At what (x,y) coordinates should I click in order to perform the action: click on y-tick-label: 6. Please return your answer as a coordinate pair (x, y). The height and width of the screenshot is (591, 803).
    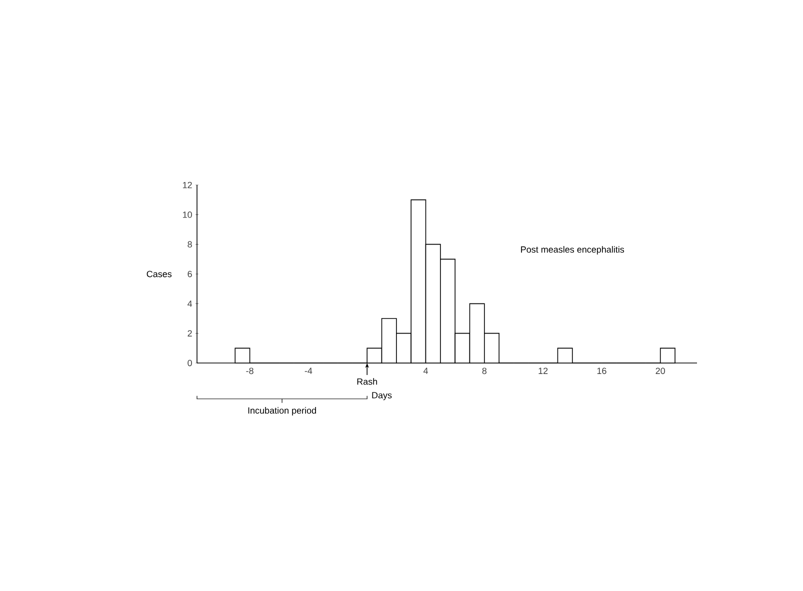
    Looking at the image, I should click on (190, 274).